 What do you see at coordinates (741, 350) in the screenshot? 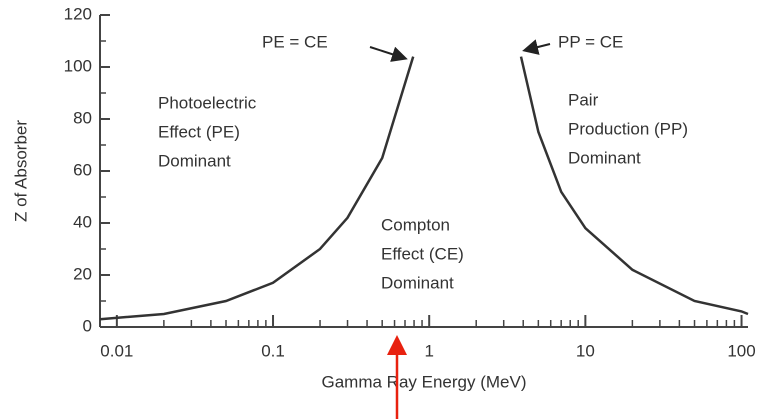
I see `x-tick-label: 100` at bounding box center [741, 350].